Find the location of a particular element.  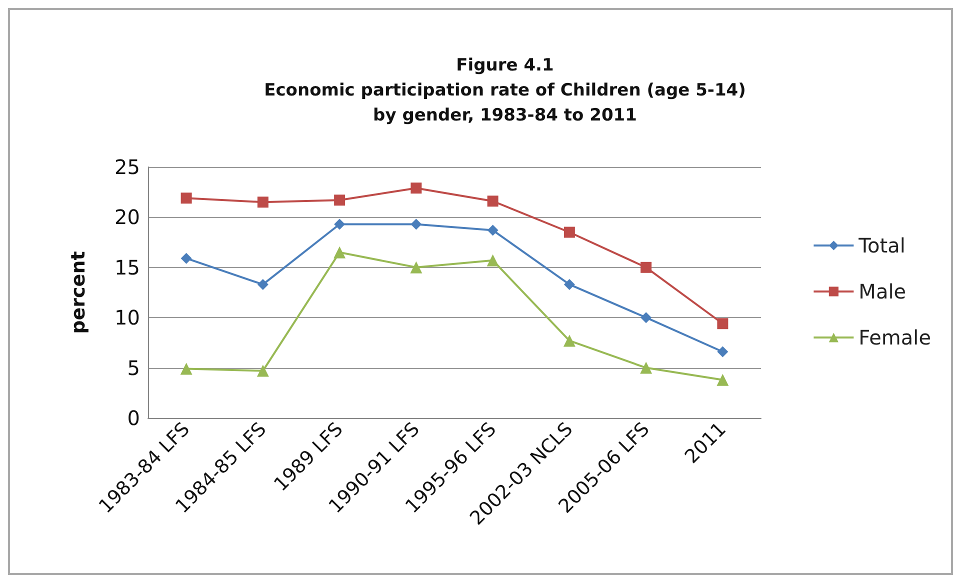

y-tick-label: 5 is located at coordinates (133, 368).